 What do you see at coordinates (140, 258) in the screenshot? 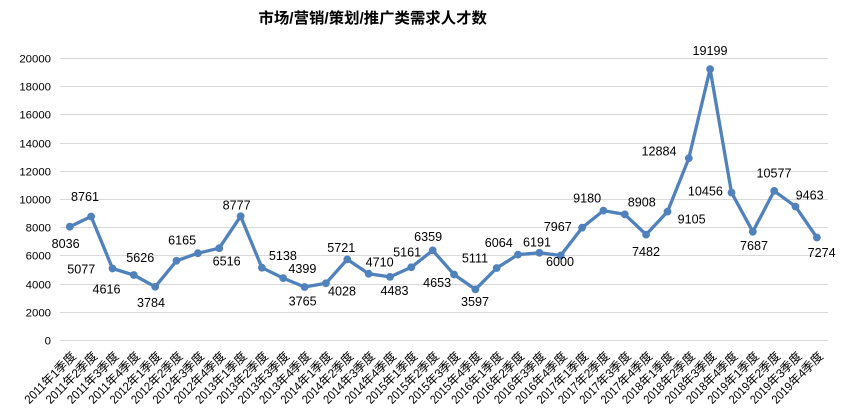
I see `svg-text: 5626` at bounding box center [140, 258].